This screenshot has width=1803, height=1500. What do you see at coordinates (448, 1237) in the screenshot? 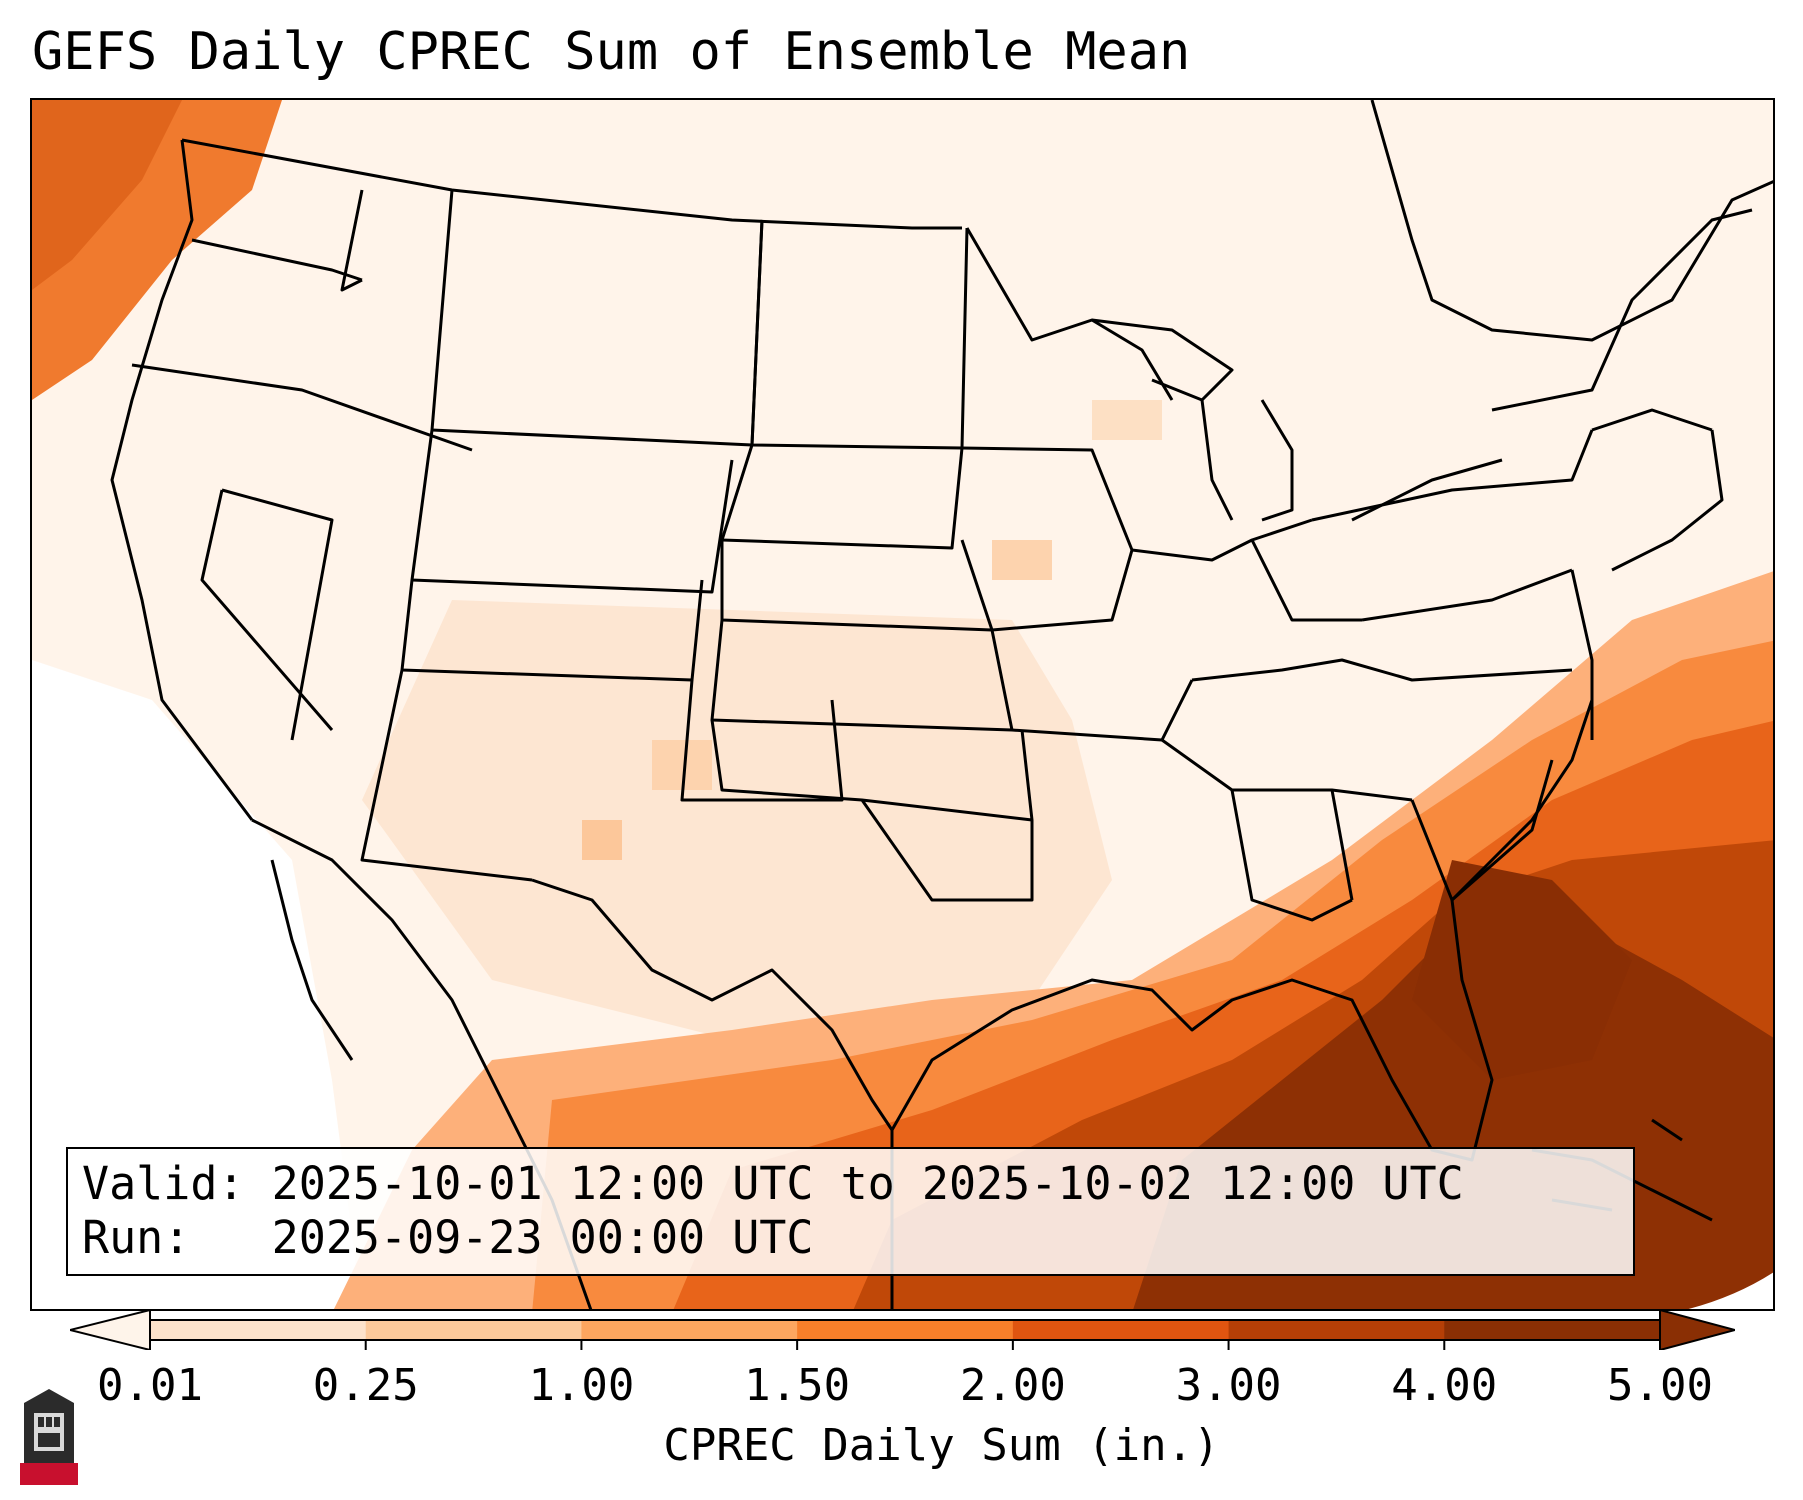
I see `run-time-text: Run: 2025-09-23 00:00 UTC` at bounding box center [448, 1237].